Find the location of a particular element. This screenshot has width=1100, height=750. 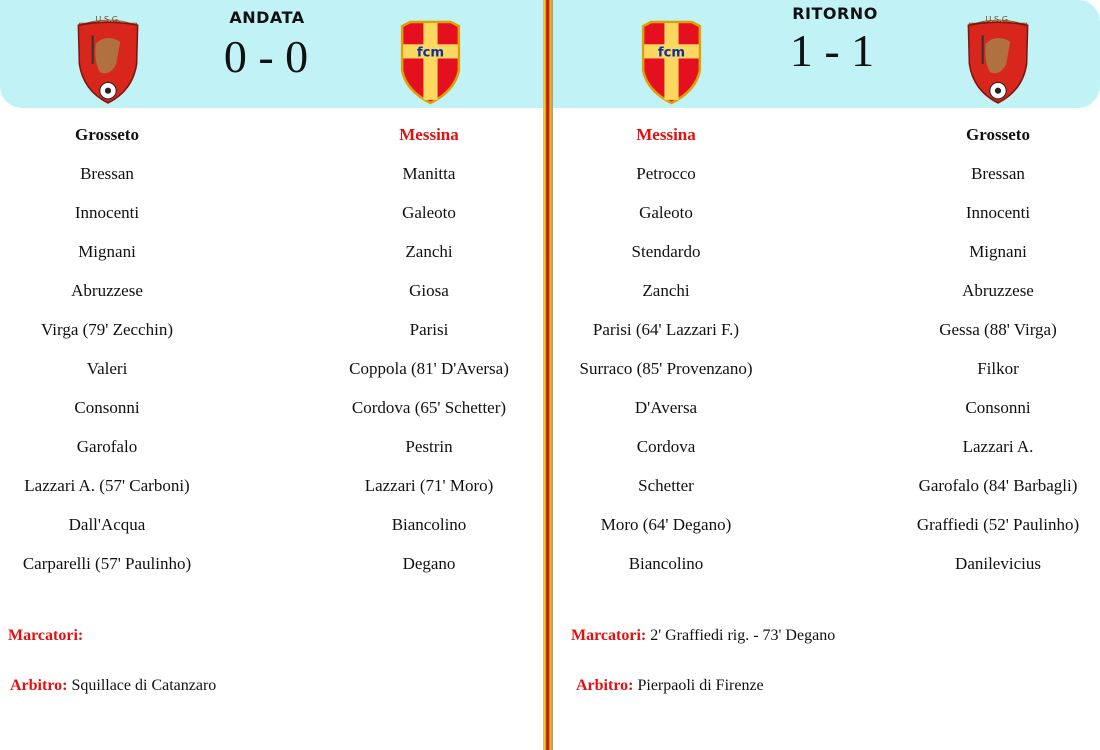

player: Carparelli (57' Paulinho) is located at coordinates (107, 563).